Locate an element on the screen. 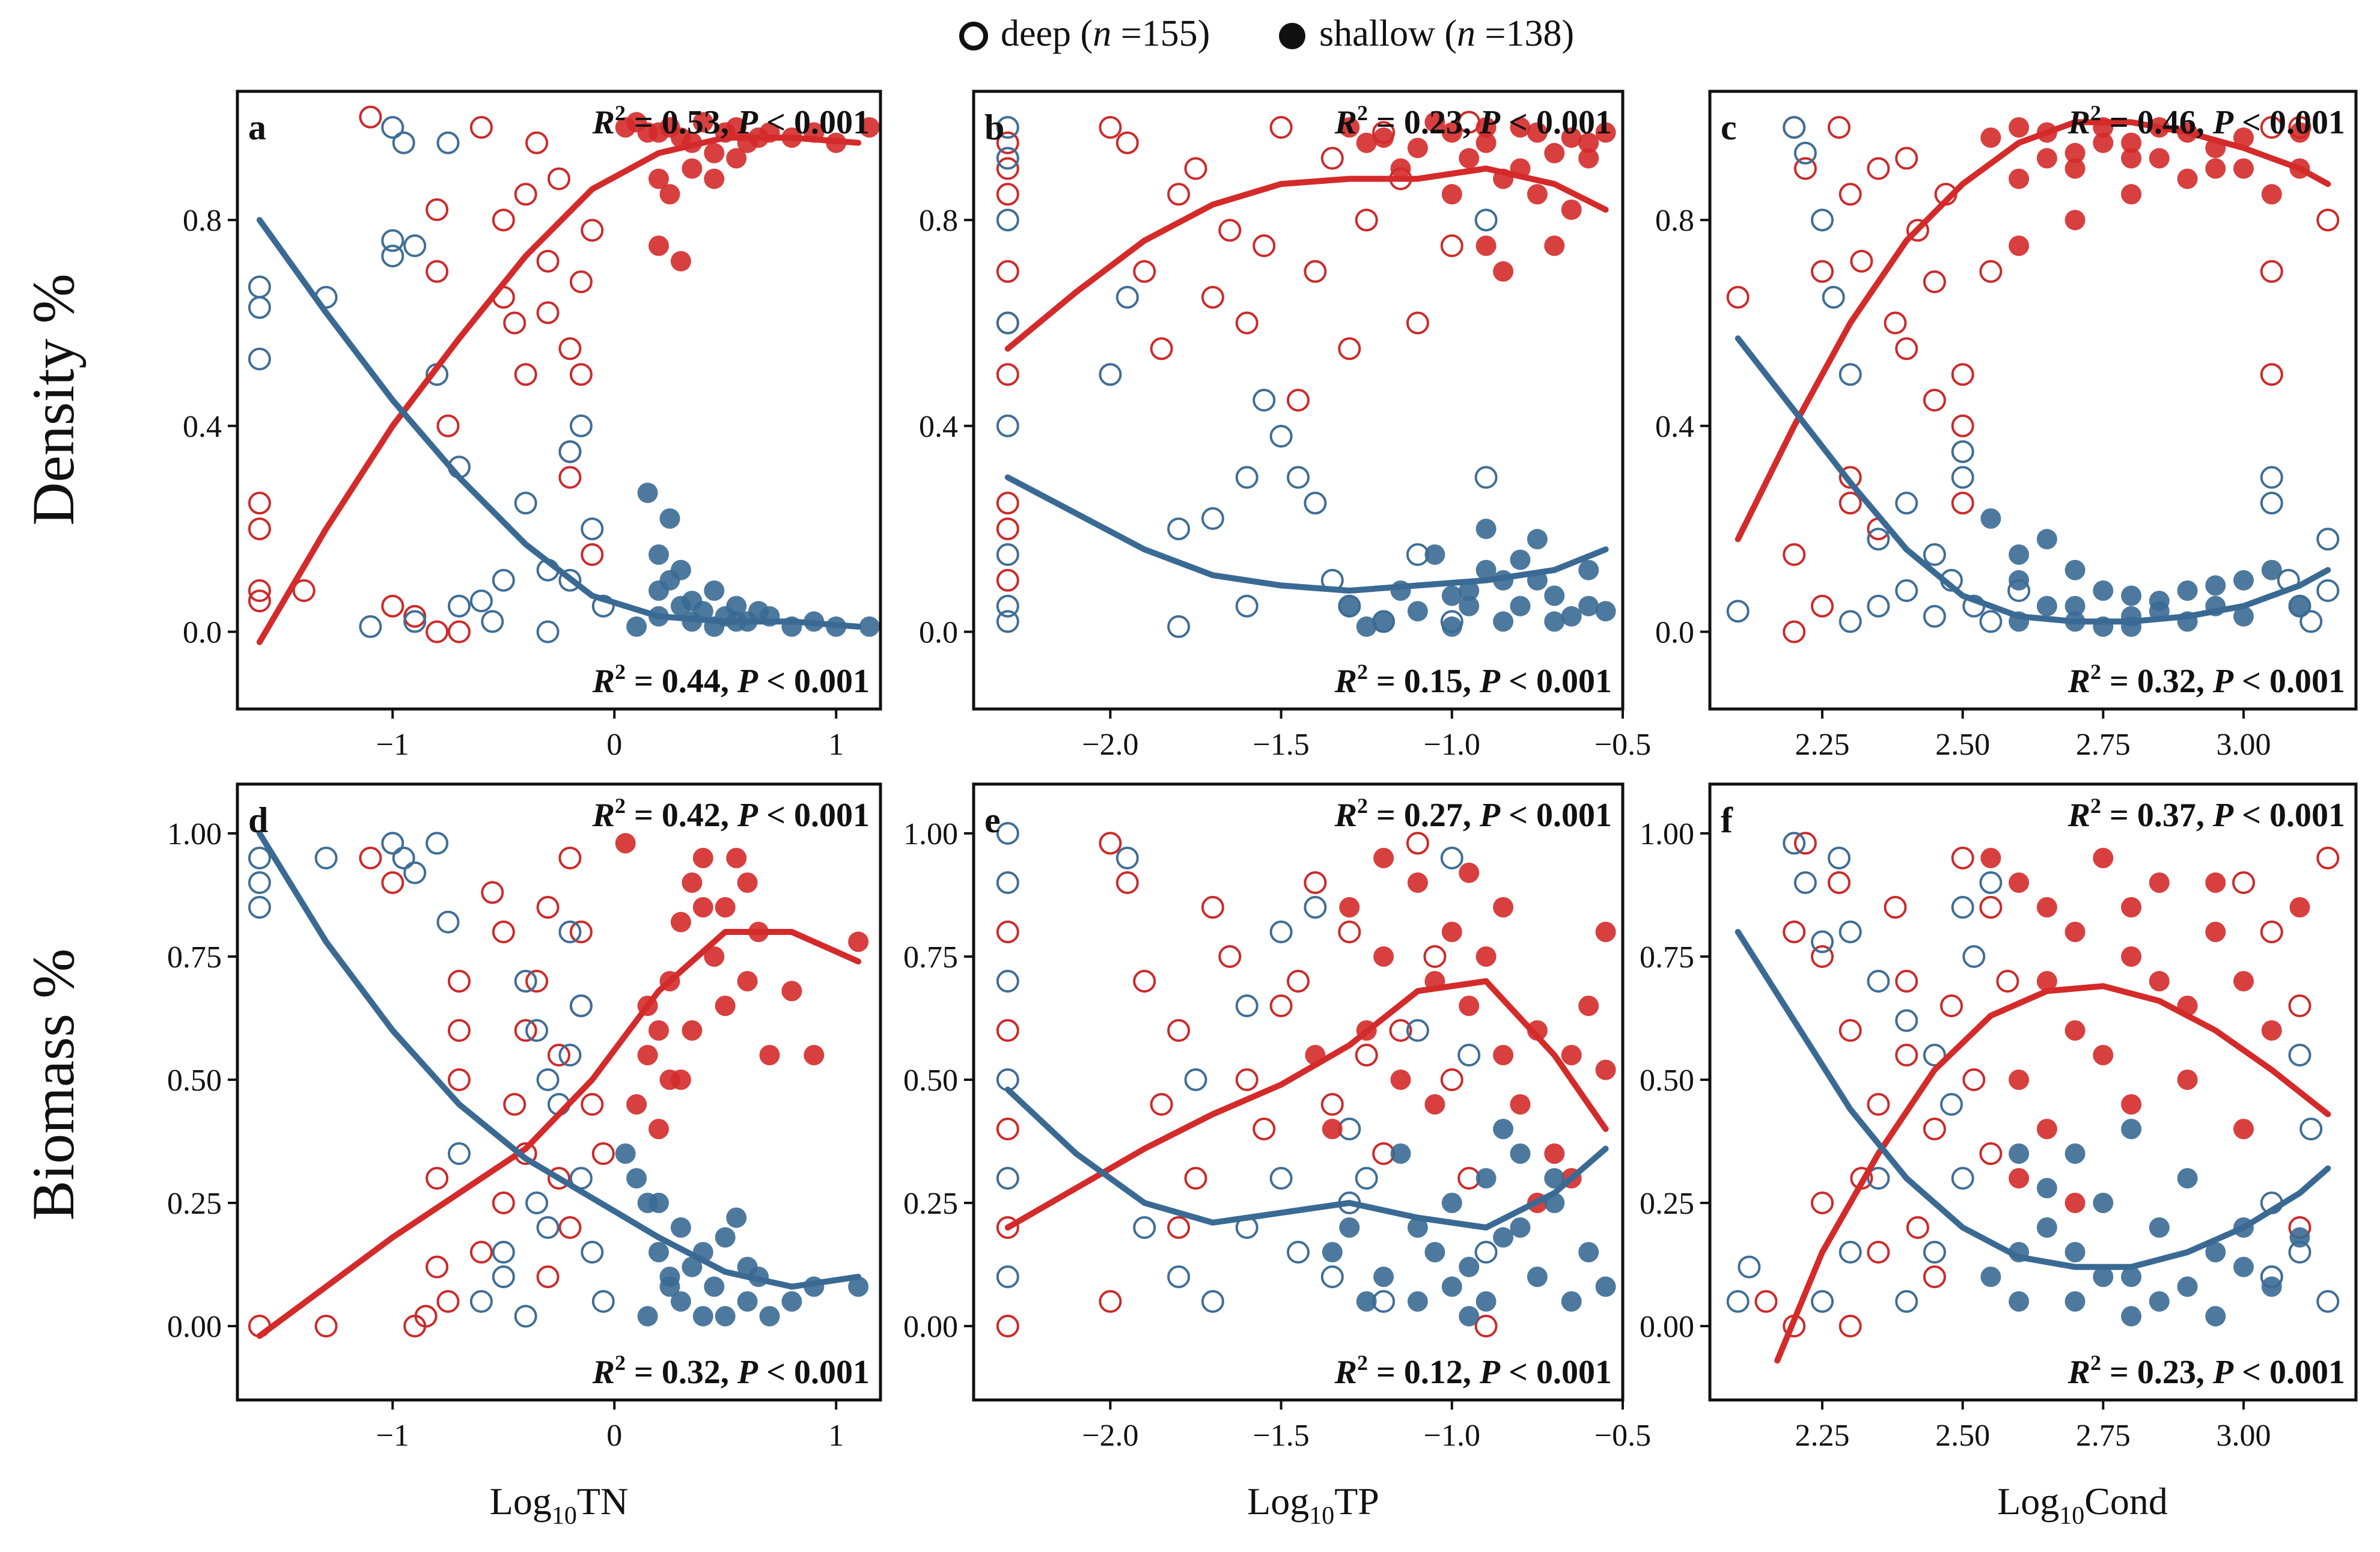 The width and height of the screenshot is (2380, 1552). x-tick-label: −1 is located at coordinates (393, 1436).